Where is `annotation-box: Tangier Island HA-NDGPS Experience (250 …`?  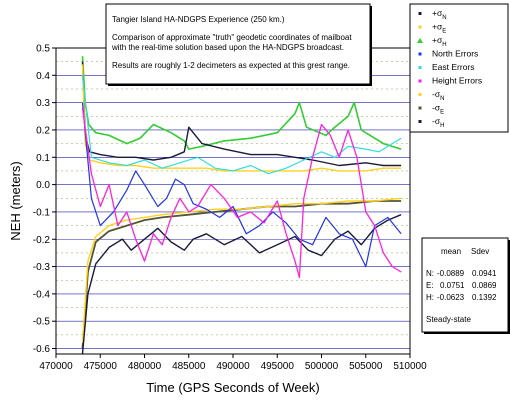 annotation-box: Tangier Island HA-NDGPS Experience (250 … is located at coordinates (238, 44).